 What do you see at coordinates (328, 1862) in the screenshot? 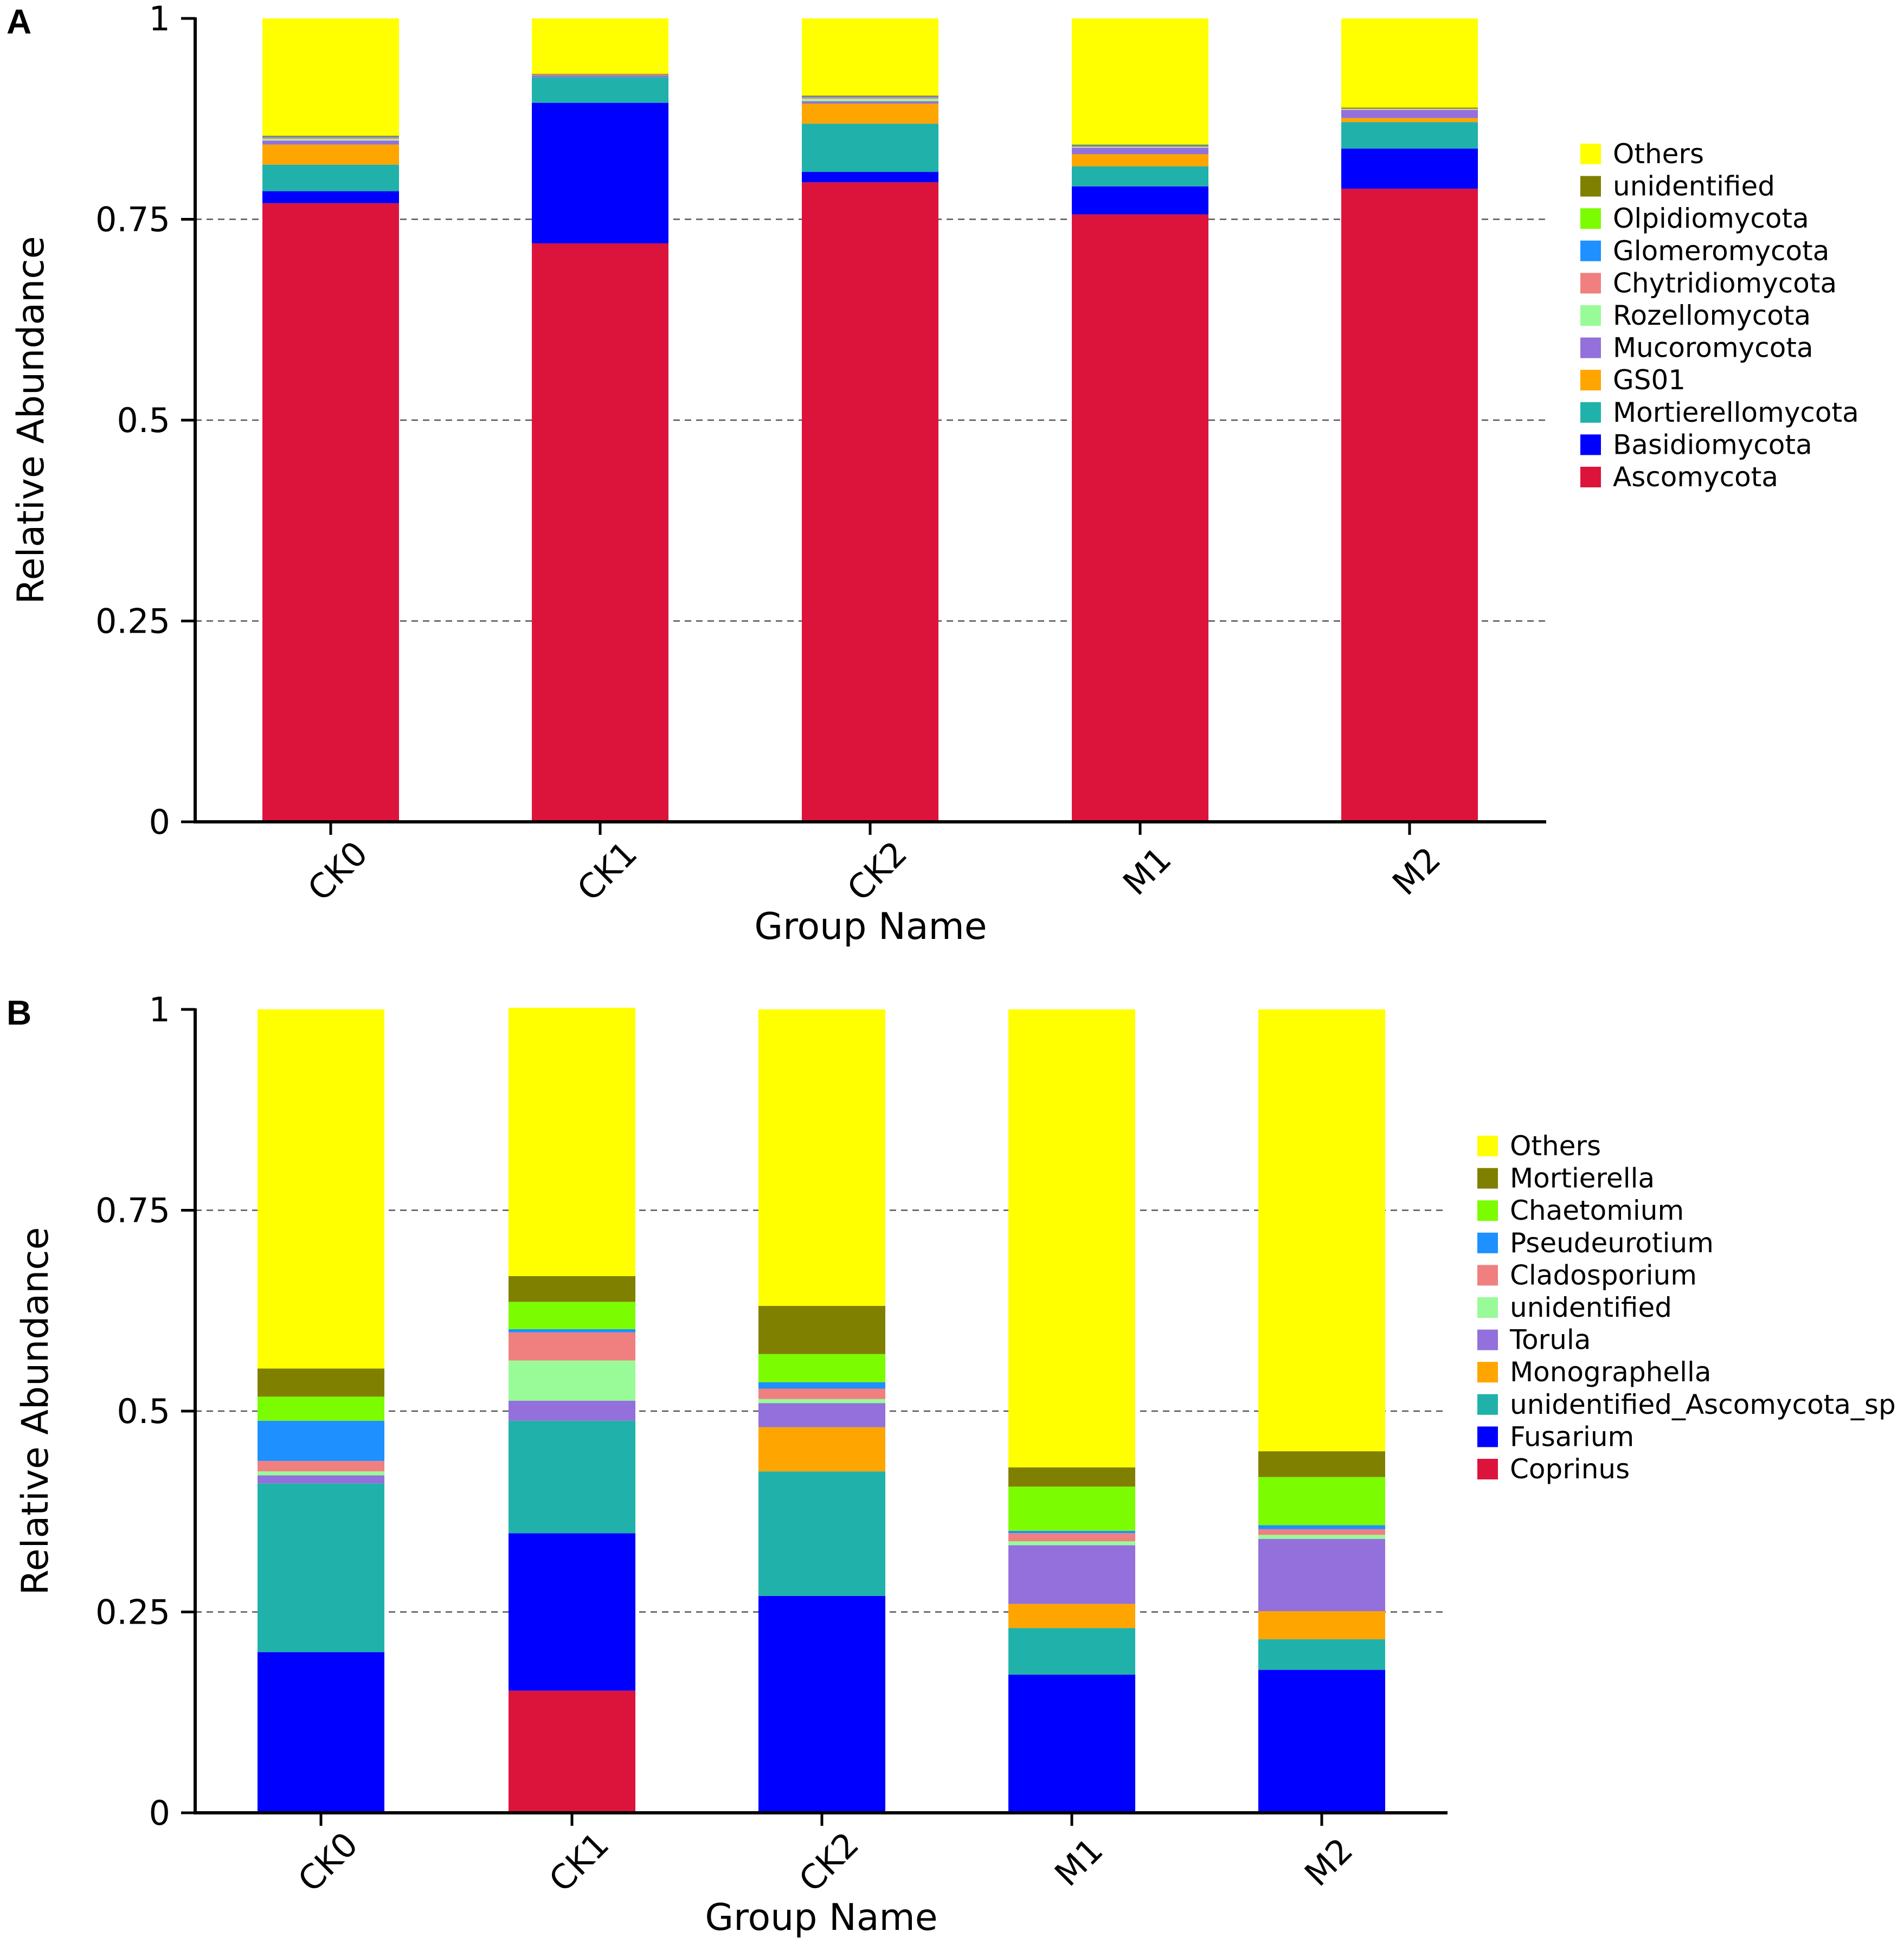
I see `x-tick-label: CK0` at bounding box center [328, 1862].